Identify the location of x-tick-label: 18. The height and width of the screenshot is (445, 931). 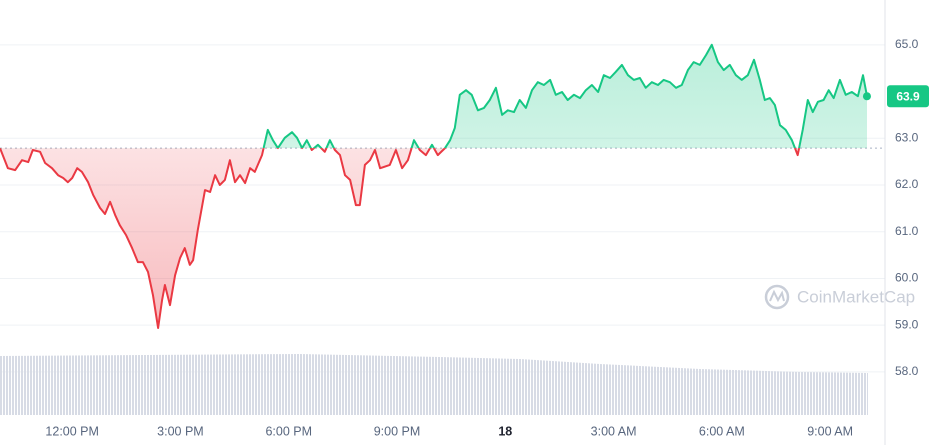
(505, 431).